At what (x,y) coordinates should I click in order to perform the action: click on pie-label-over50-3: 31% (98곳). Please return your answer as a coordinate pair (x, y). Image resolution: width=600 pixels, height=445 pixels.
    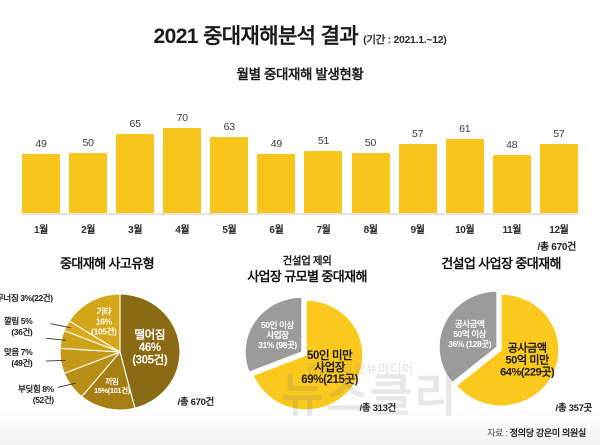
    Looking at the image, I should click on (277, 345).